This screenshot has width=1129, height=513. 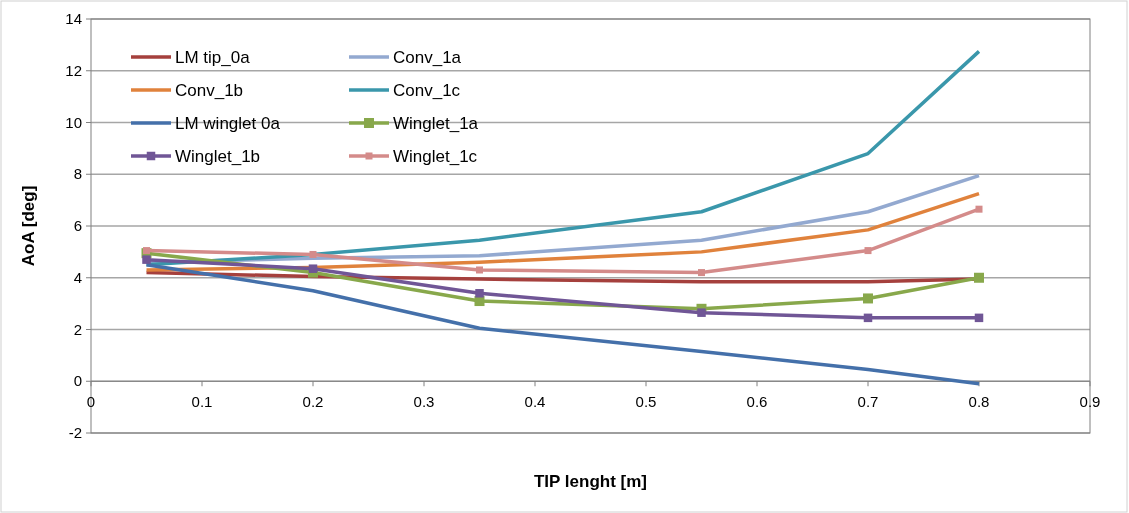 What do you see at coordinates (77, 277) in the screenshot?
I see `y-tick-label: 4` at bounding box center [77, 277].